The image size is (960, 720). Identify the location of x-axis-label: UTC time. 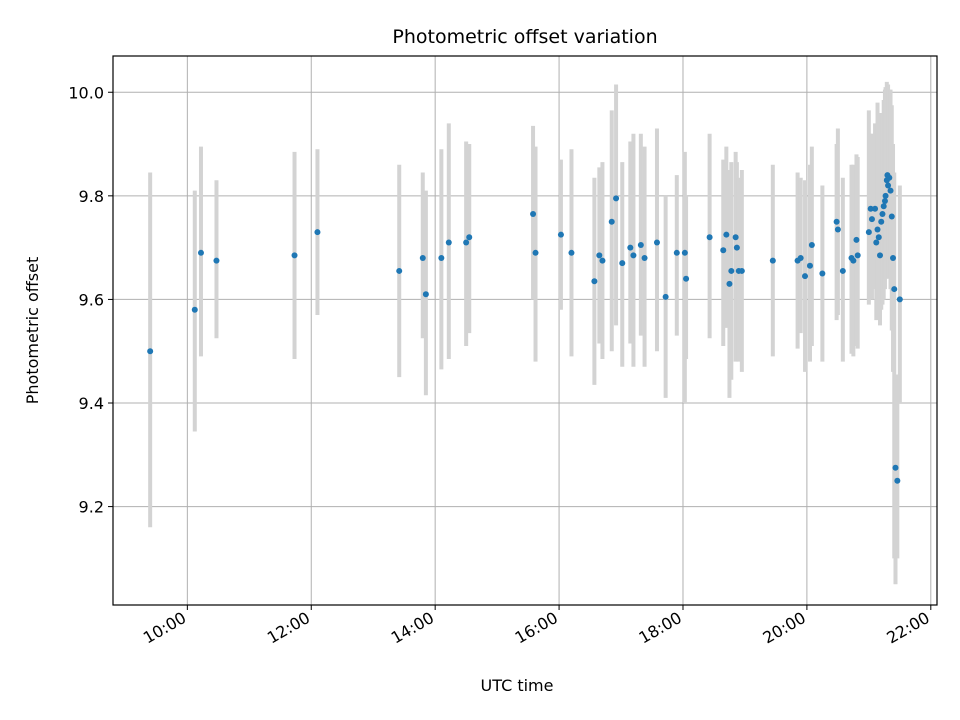
(517, 685).